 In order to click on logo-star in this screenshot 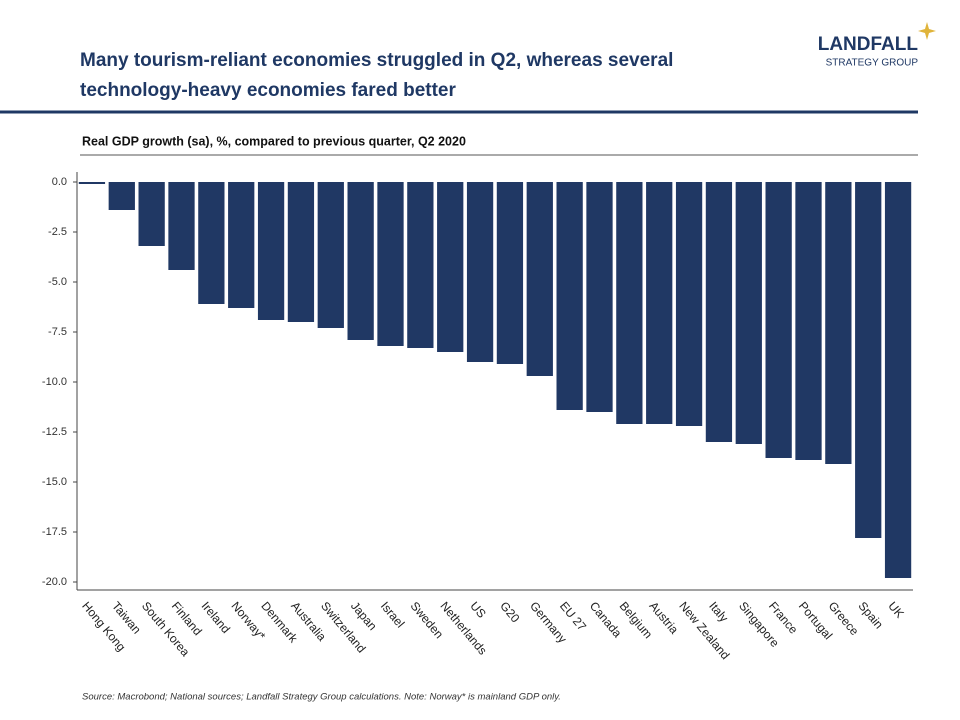, I will do `click(927, 31)`.